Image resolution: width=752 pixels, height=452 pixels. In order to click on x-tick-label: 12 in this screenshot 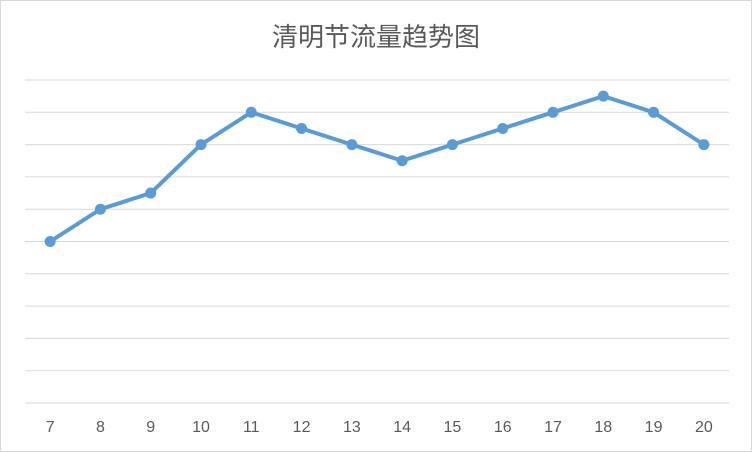, I will do `click(302, 427)`.